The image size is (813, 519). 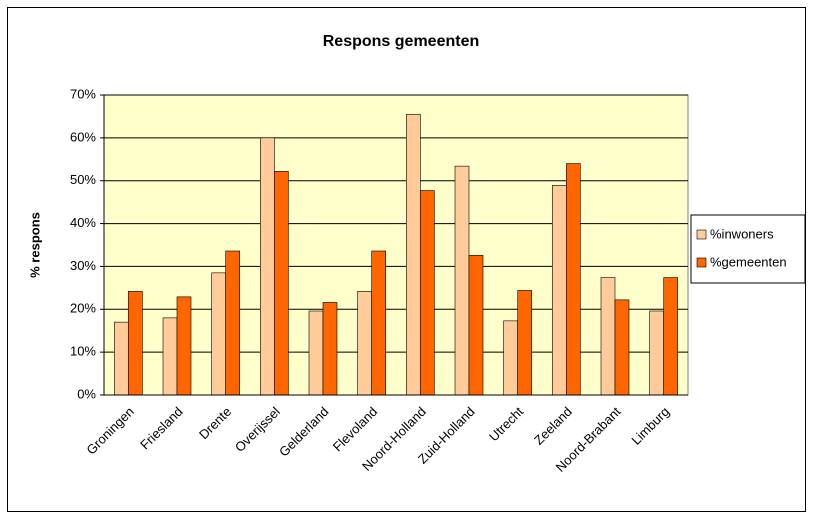 What do you see at coordinates (34, 245) in the screenshot?
I see `y-axis-label: % respons` at bounding box center [34, 245].